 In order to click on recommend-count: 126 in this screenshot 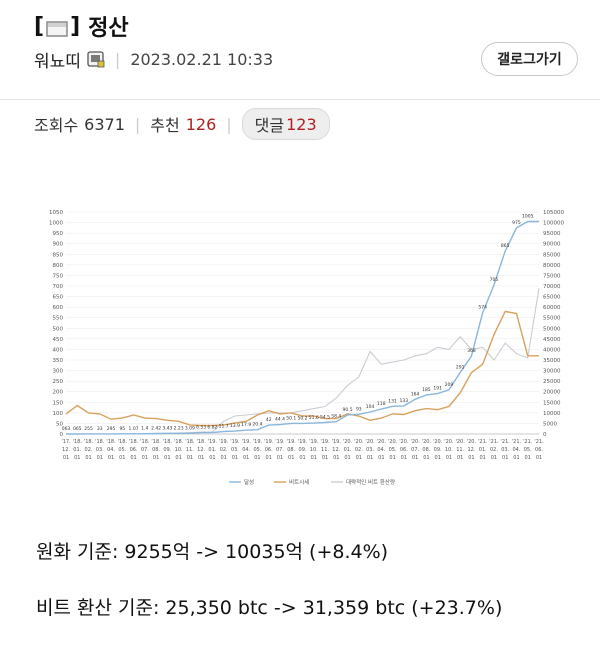, I will do `click(201, 124)`.